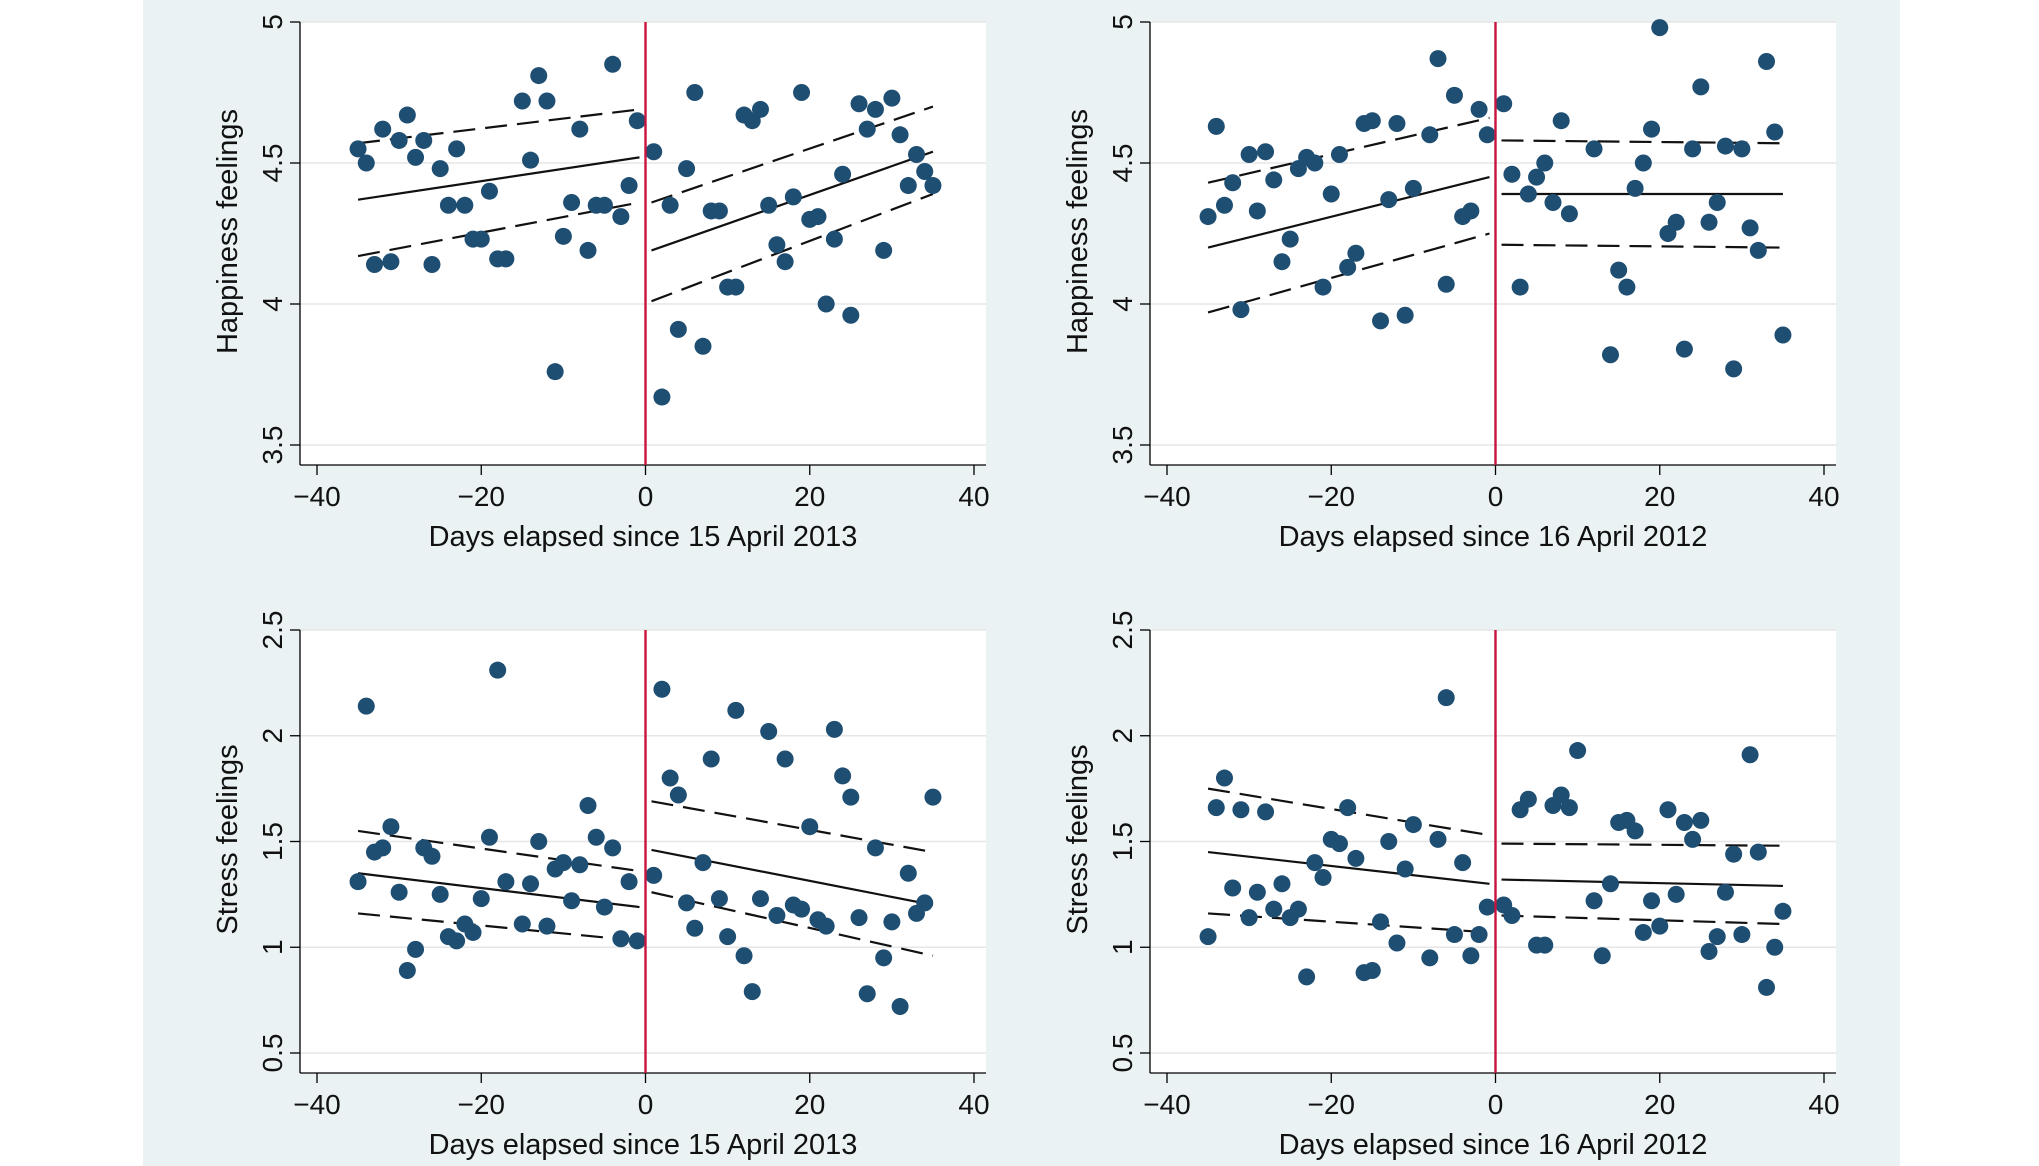 Image resolution: width=2039 pixels, height=1166 pixels. What do you see at coordinates (1496, 1104) in the screenshot?
I see `x-tick-label: 0` at bounding box center [1496, 1104].